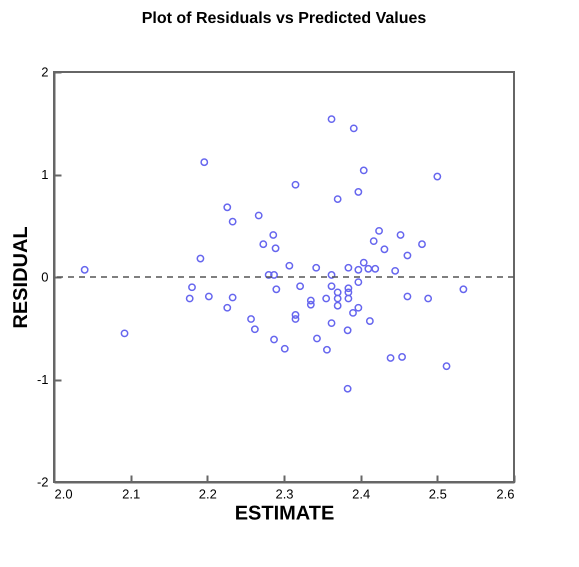  What do you see at coordinates (63, 494) in the screenshot?
I see `x-tick-label: 2.0` at bounding box center [63, 494].